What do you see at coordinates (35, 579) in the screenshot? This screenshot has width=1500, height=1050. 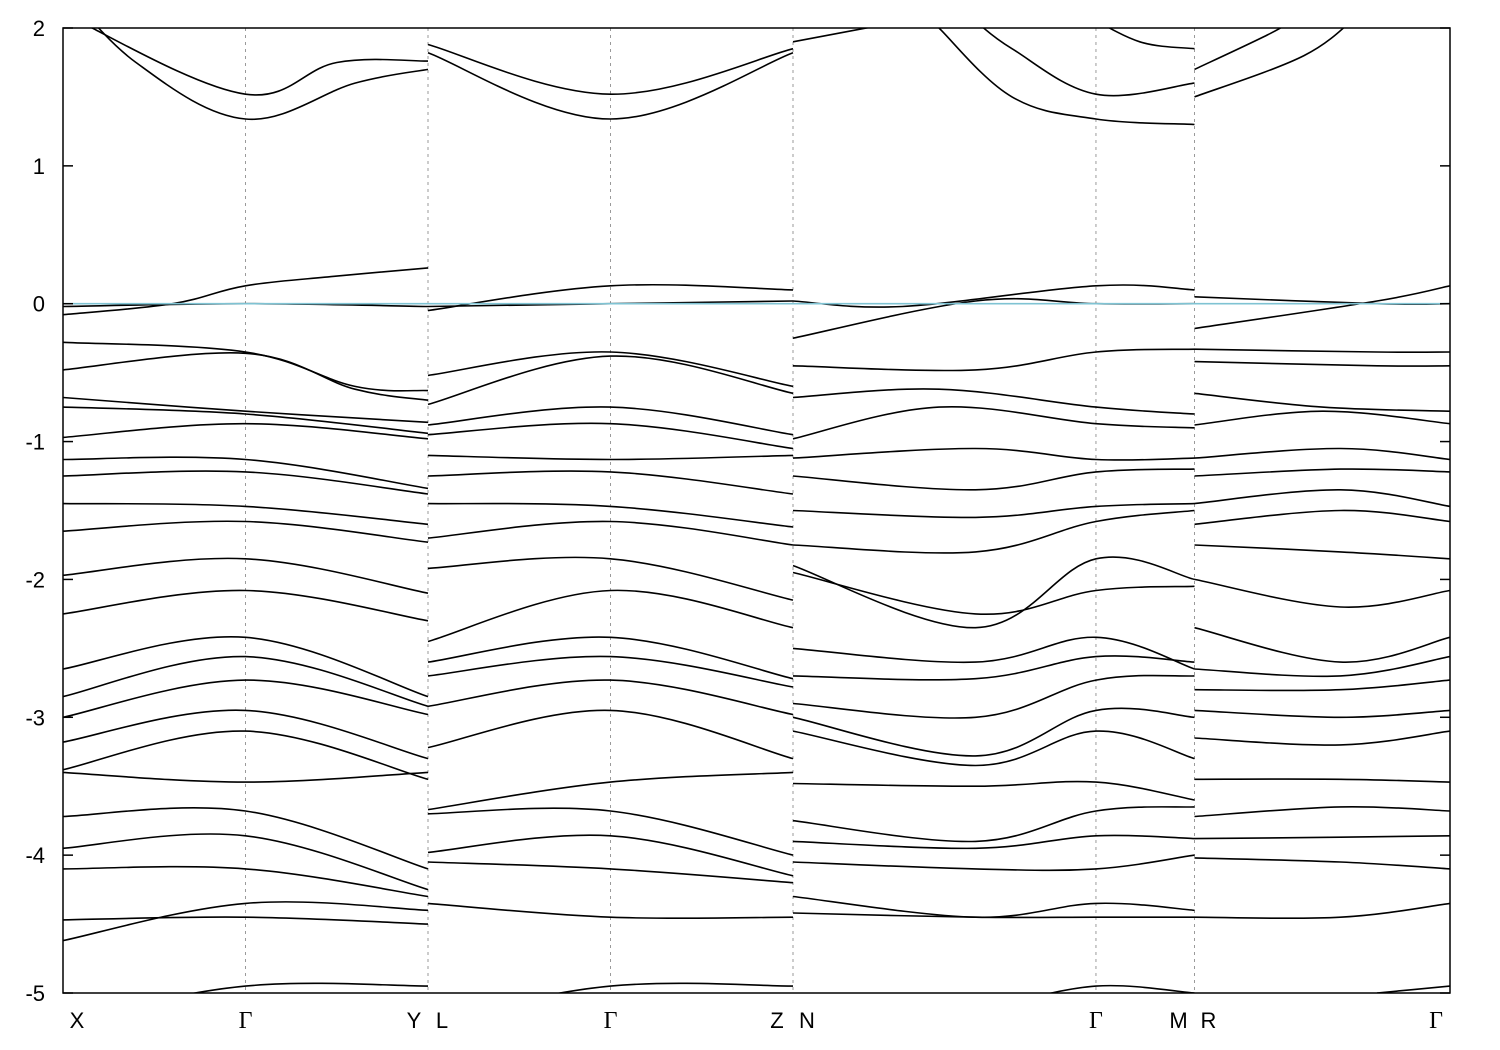 I see `y-tick-label: -2` at bounding box center [35, 579].